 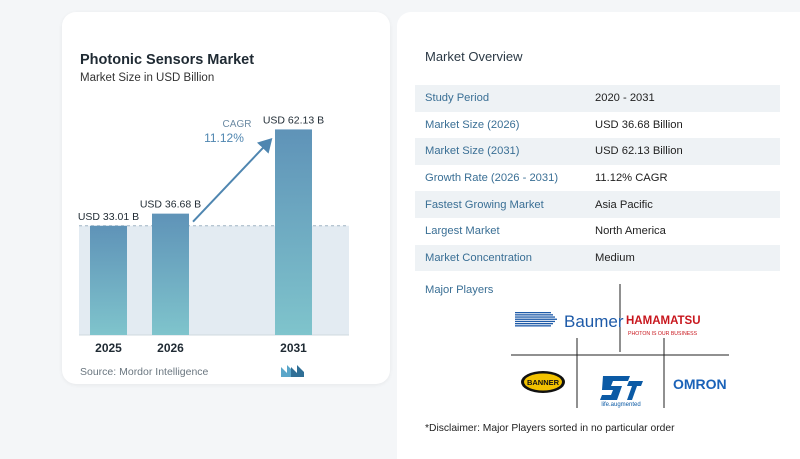 I want to click on cagr-label: CAGR, so click(x=237, y=124).